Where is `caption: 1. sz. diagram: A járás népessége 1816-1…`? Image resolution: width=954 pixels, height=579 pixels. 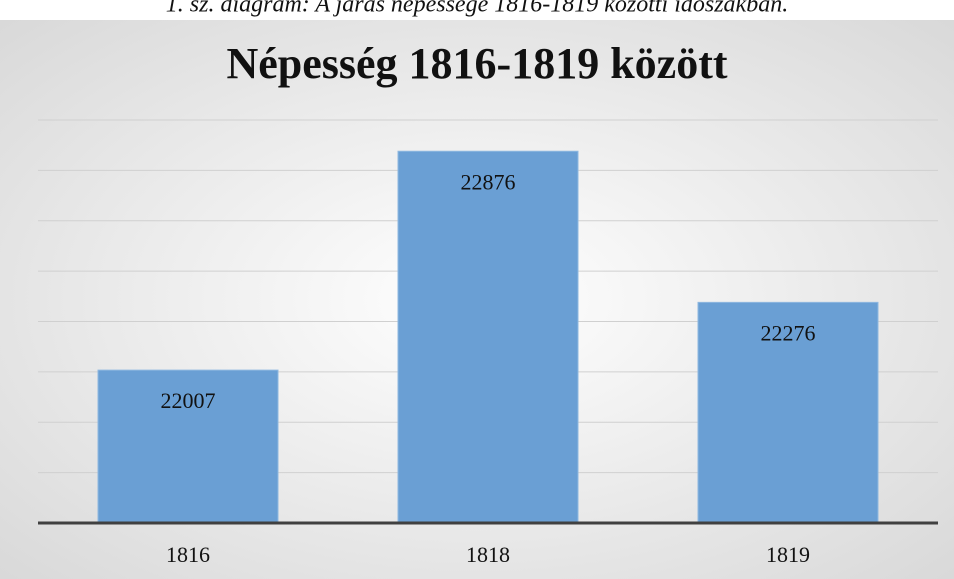 caption: 1. sz. diagram: A járás népessége 1816-1… is located at coordinates (477, 9).